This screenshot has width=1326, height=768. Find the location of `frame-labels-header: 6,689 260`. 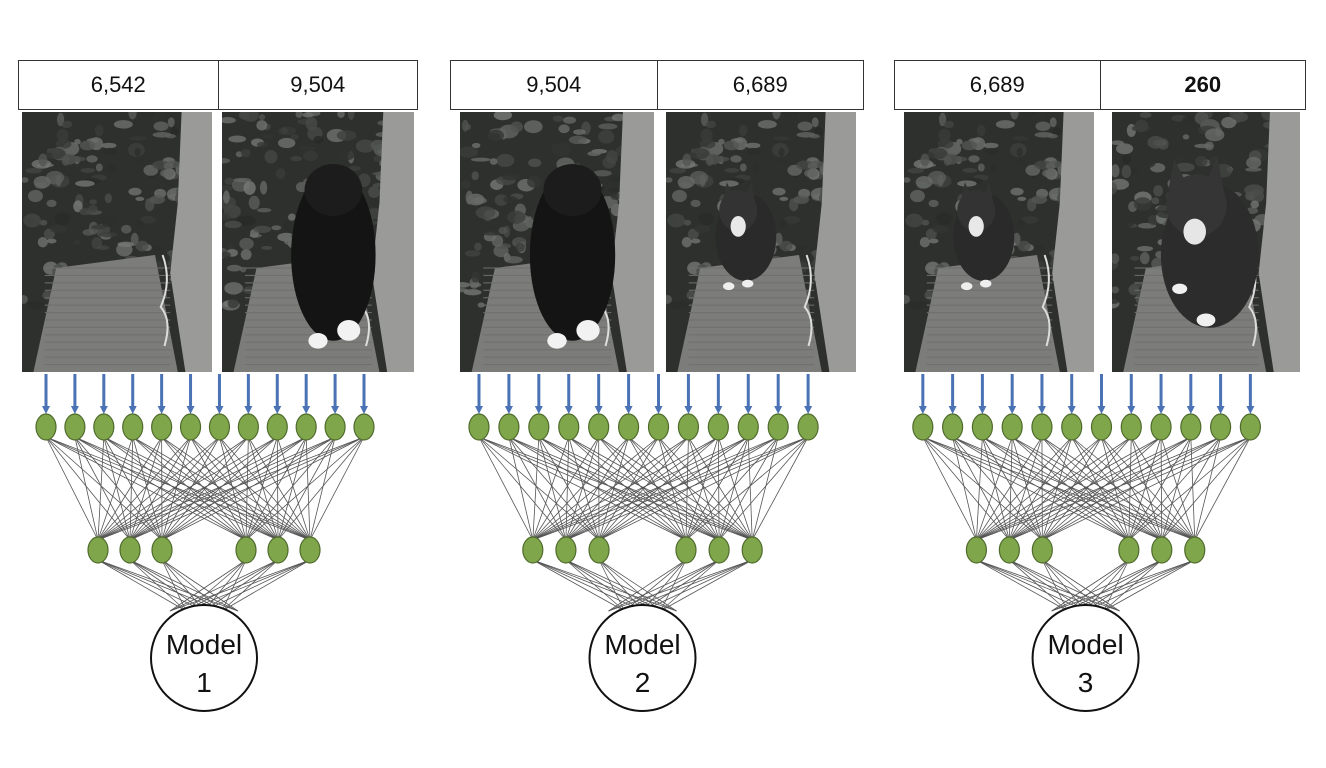

frame-labels-header: 6,689 260 is located at coordinates (1100, 85).